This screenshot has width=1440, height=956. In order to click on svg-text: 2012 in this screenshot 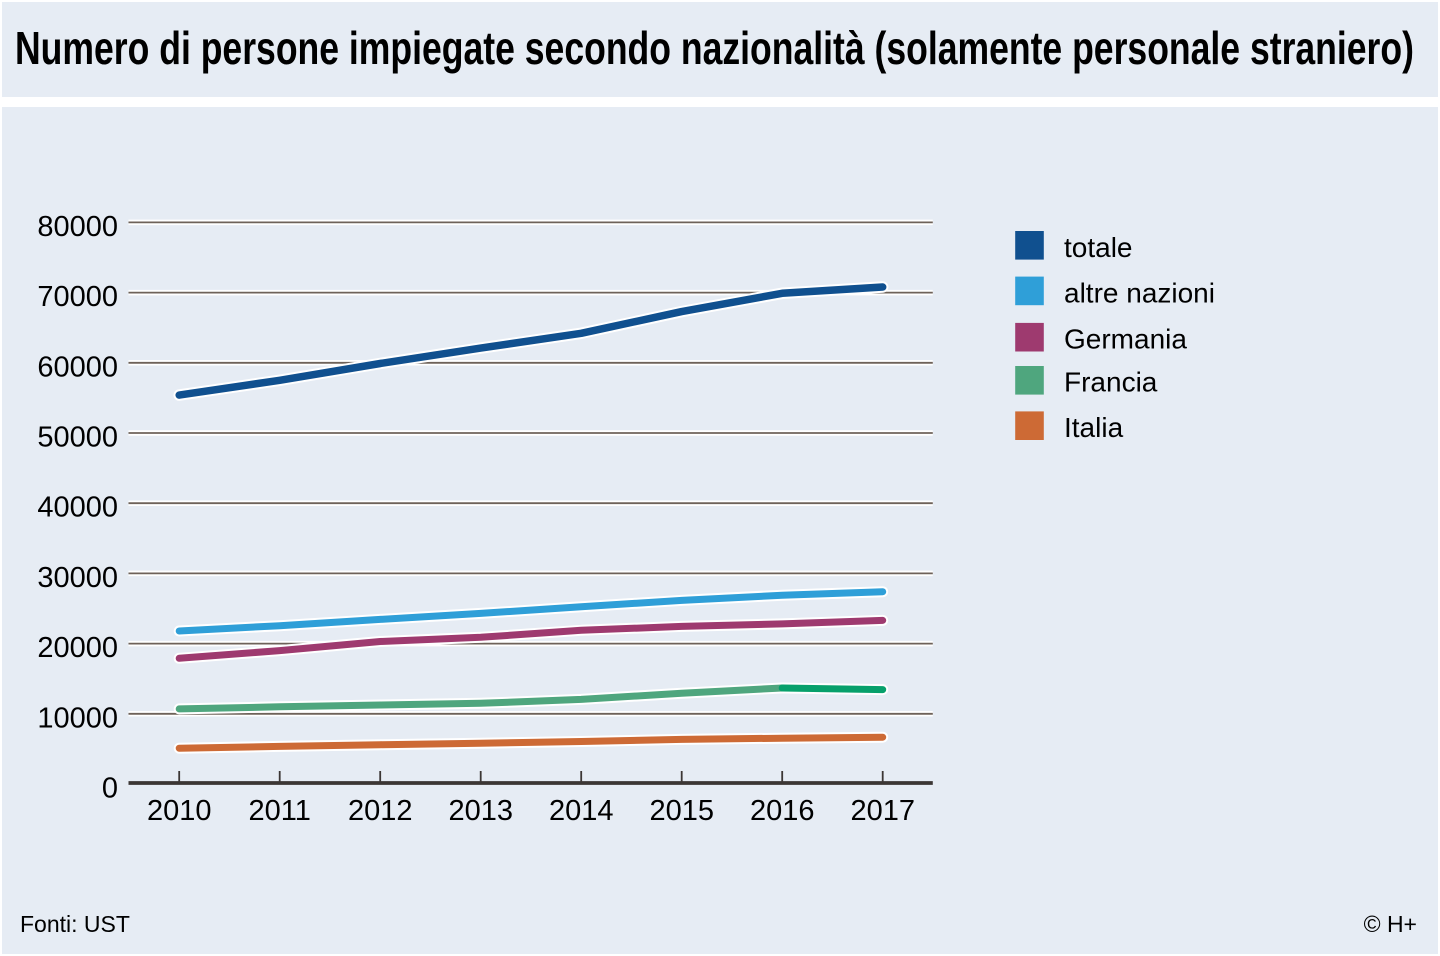, I will do `click(380, 811)`.